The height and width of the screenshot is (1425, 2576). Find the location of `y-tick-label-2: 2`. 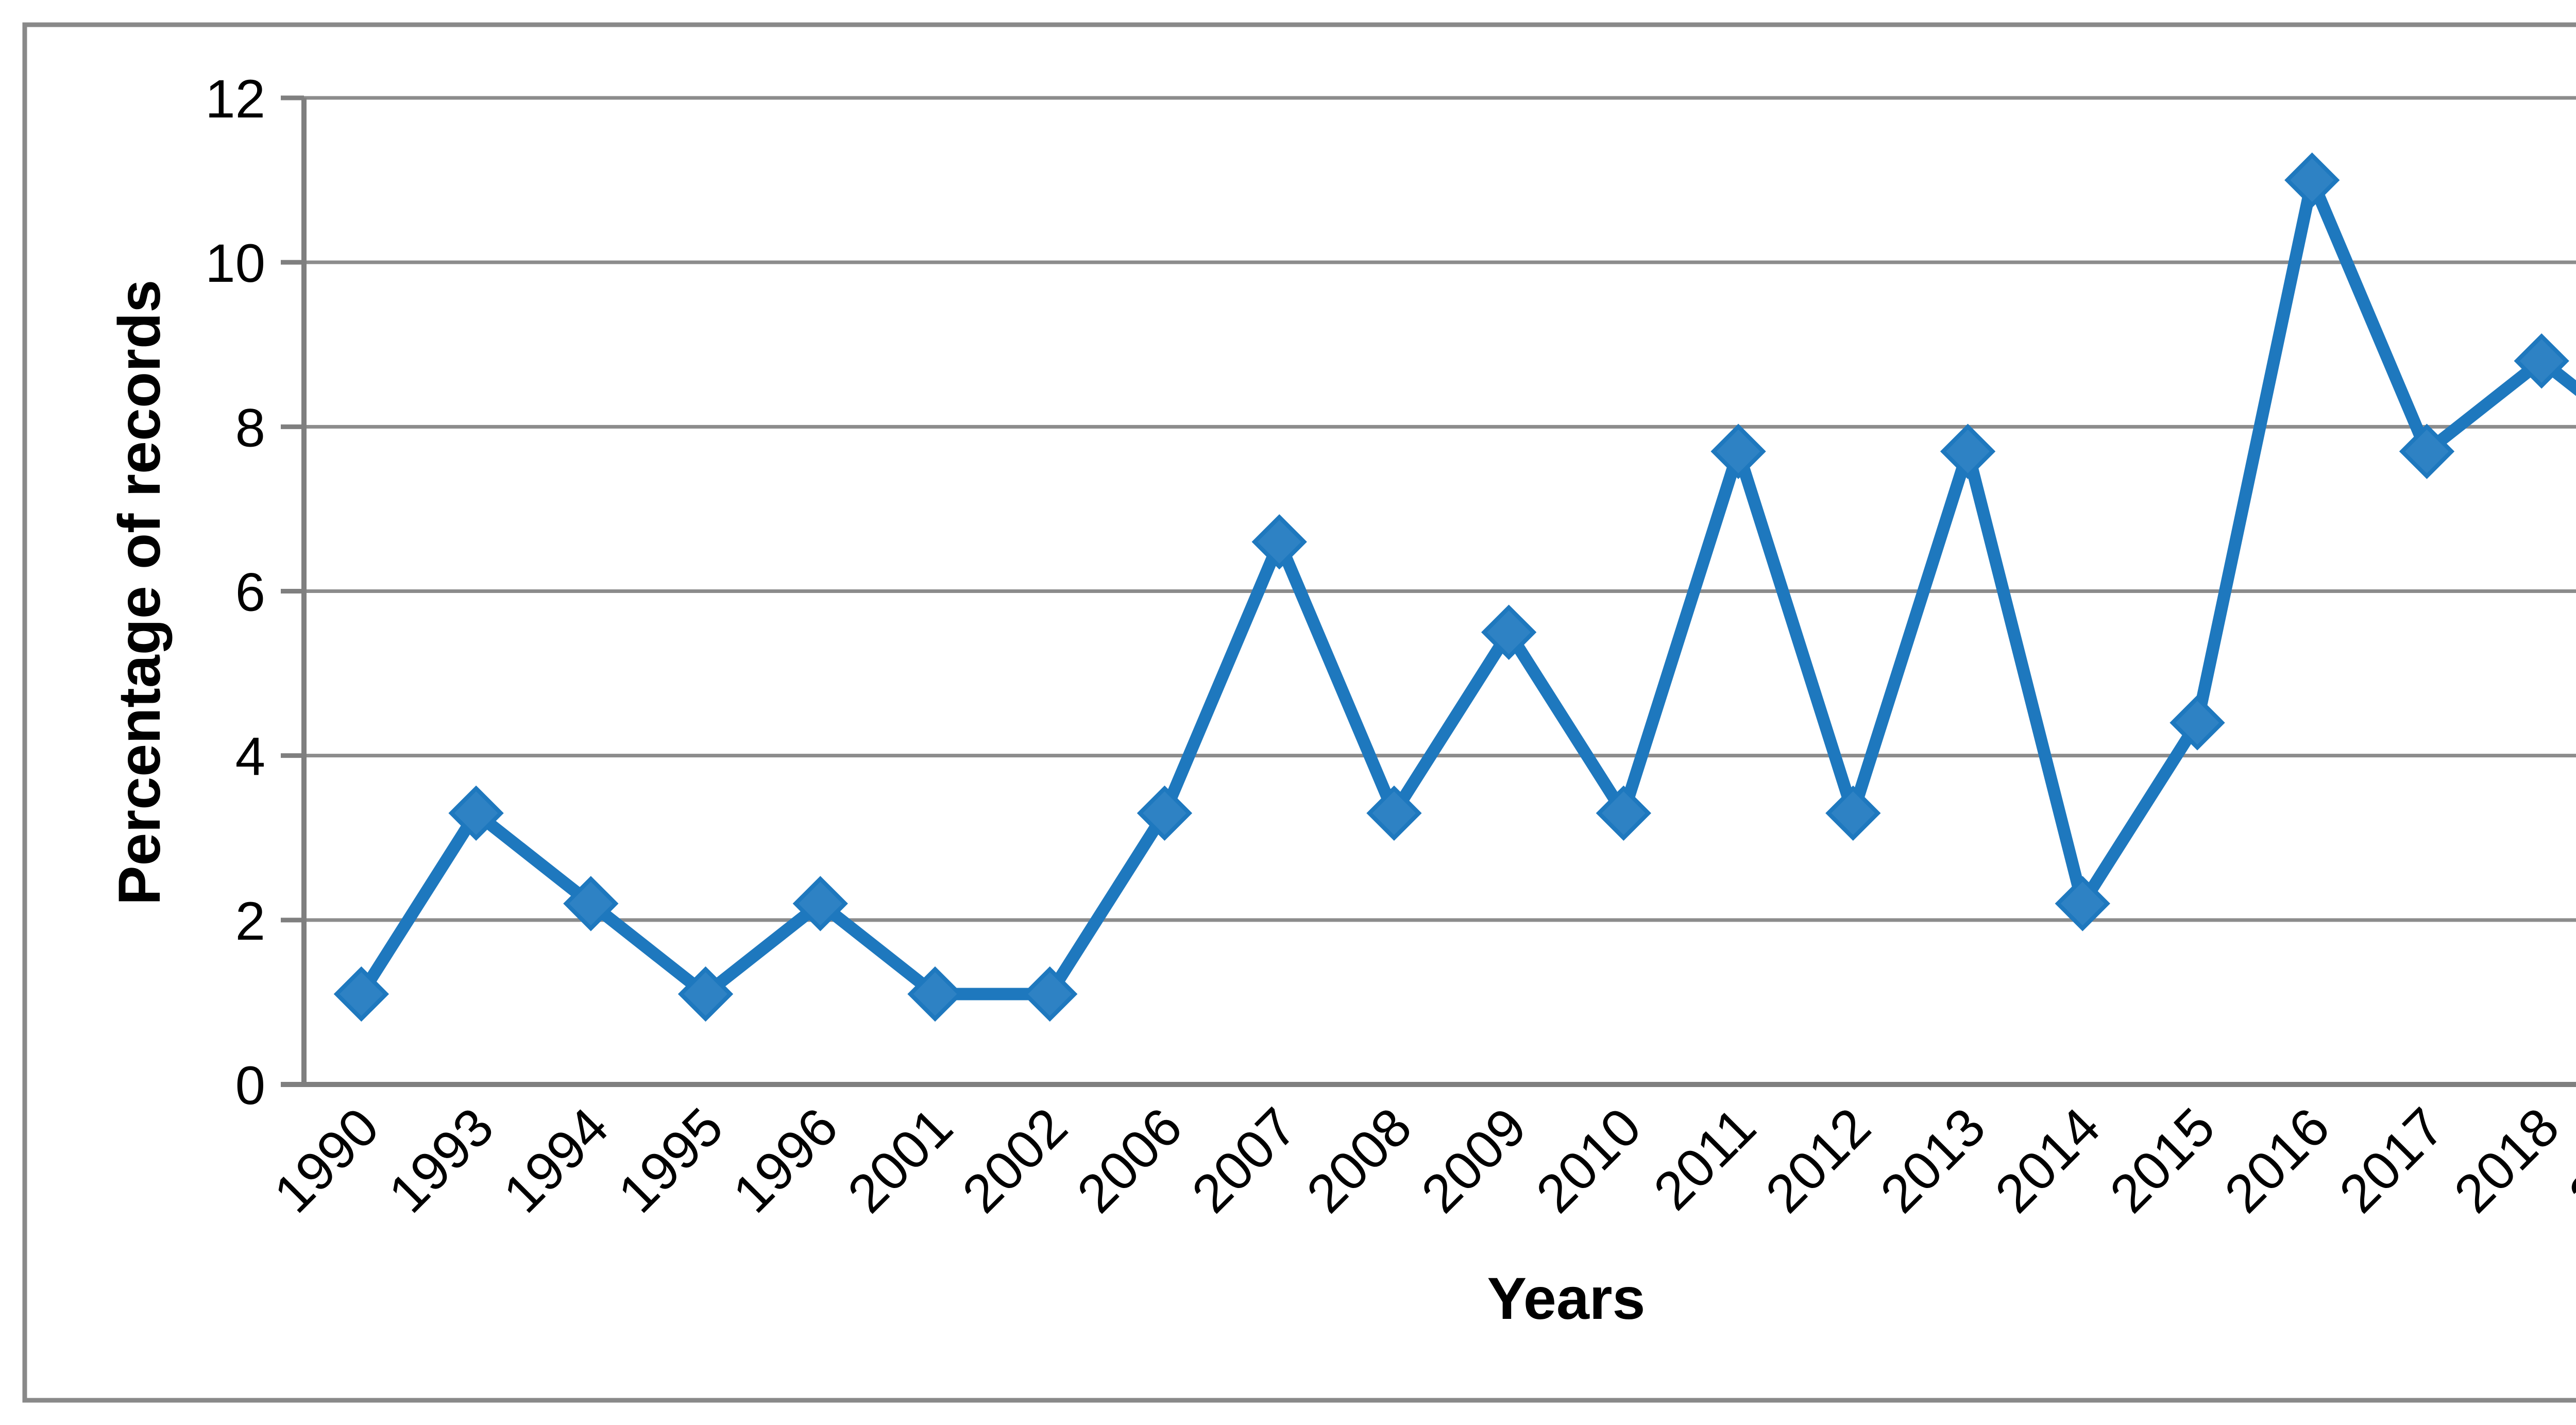

y-tick-label-2: 2 is located at coordinates (250, 921).